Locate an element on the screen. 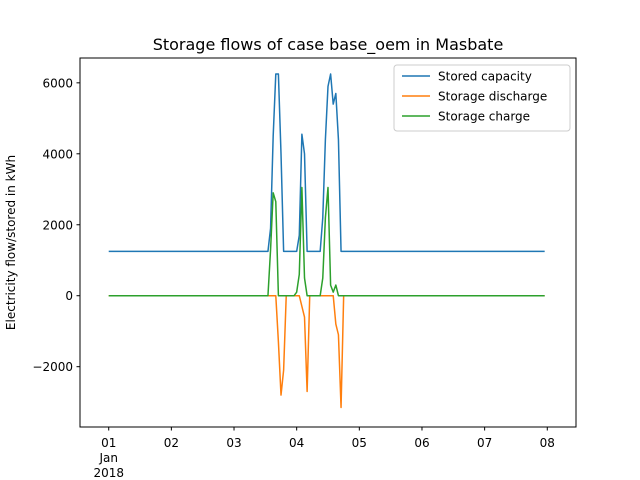  x-tick-label: 06 is located at coordinates (421, 443).